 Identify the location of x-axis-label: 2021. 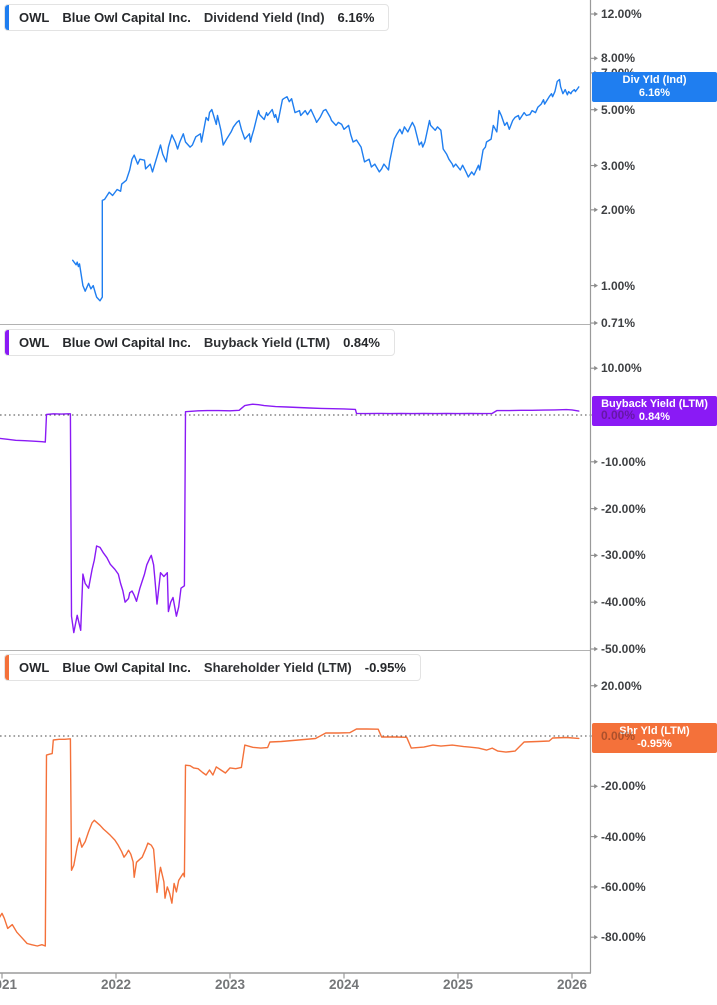
(9, 984).